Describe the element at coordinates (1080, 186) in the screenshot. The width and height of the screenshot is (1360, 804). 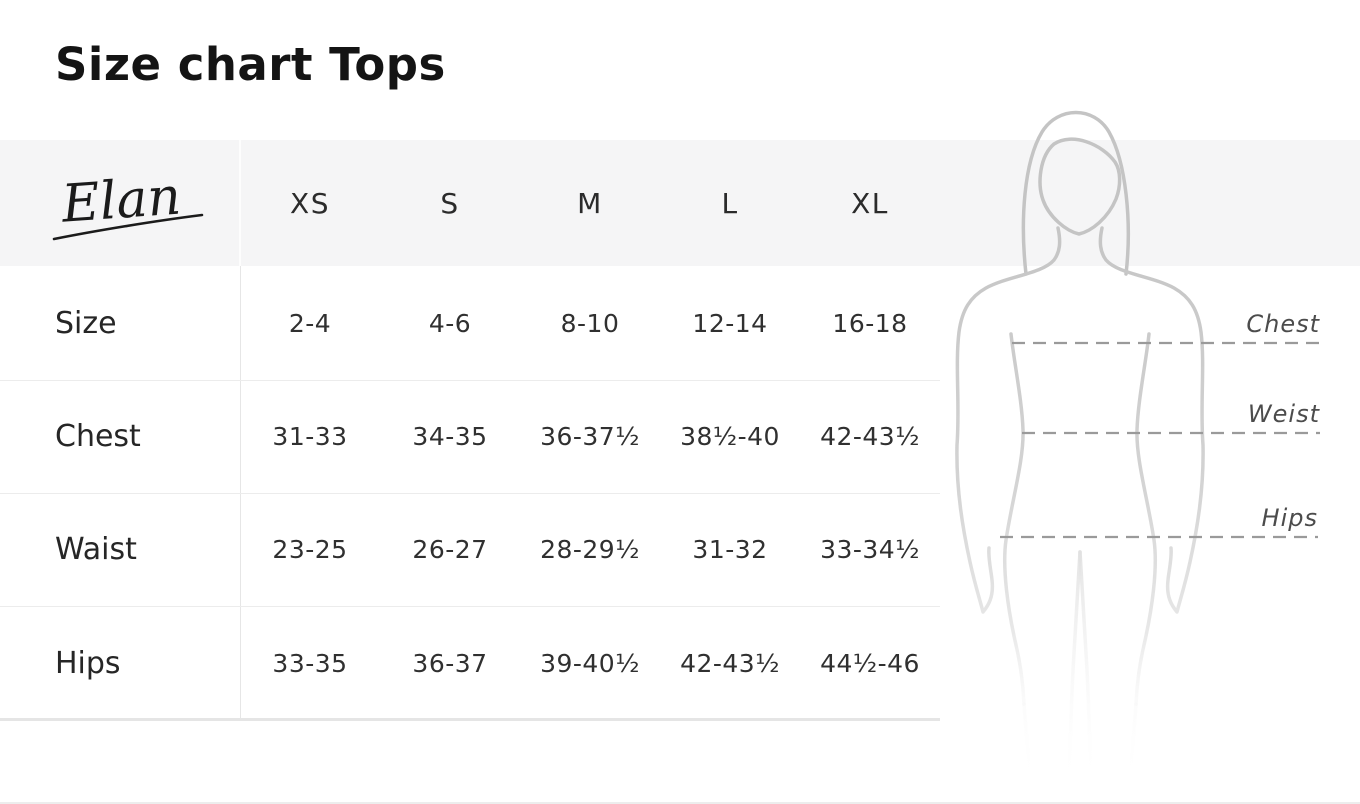
I see `figure-face` at that location.